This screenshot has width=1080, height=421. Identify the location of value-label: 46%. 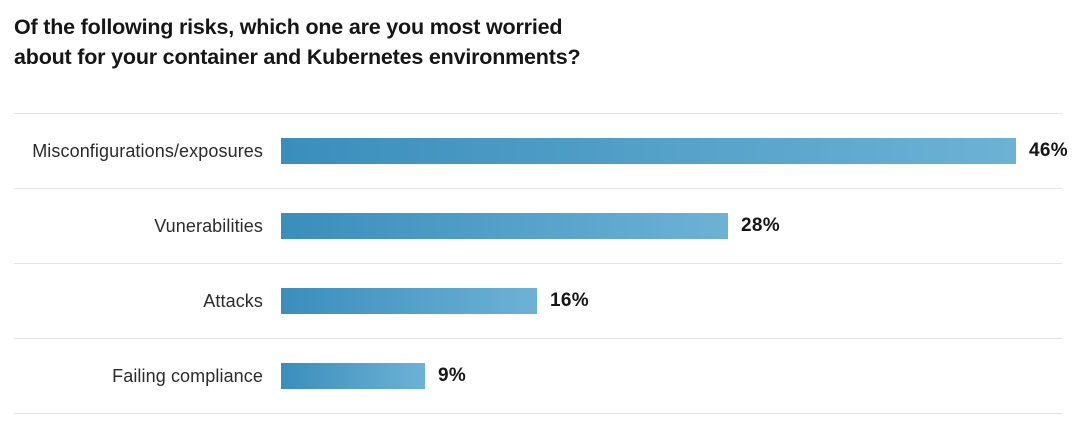
(1048, 150).